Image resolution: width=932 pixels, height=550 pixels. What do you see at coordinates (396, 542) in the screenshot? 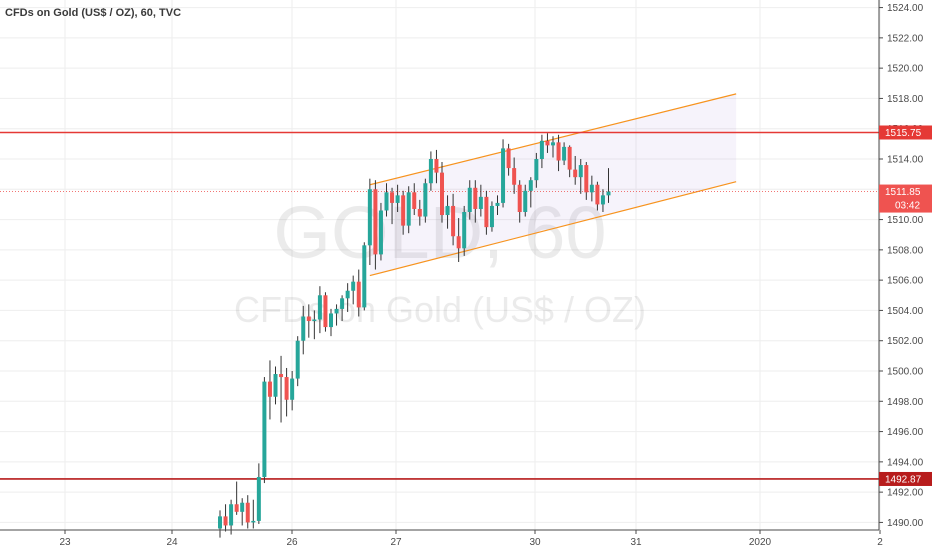
I see `time-tick-label: 27` at bounding box center [396, 542].